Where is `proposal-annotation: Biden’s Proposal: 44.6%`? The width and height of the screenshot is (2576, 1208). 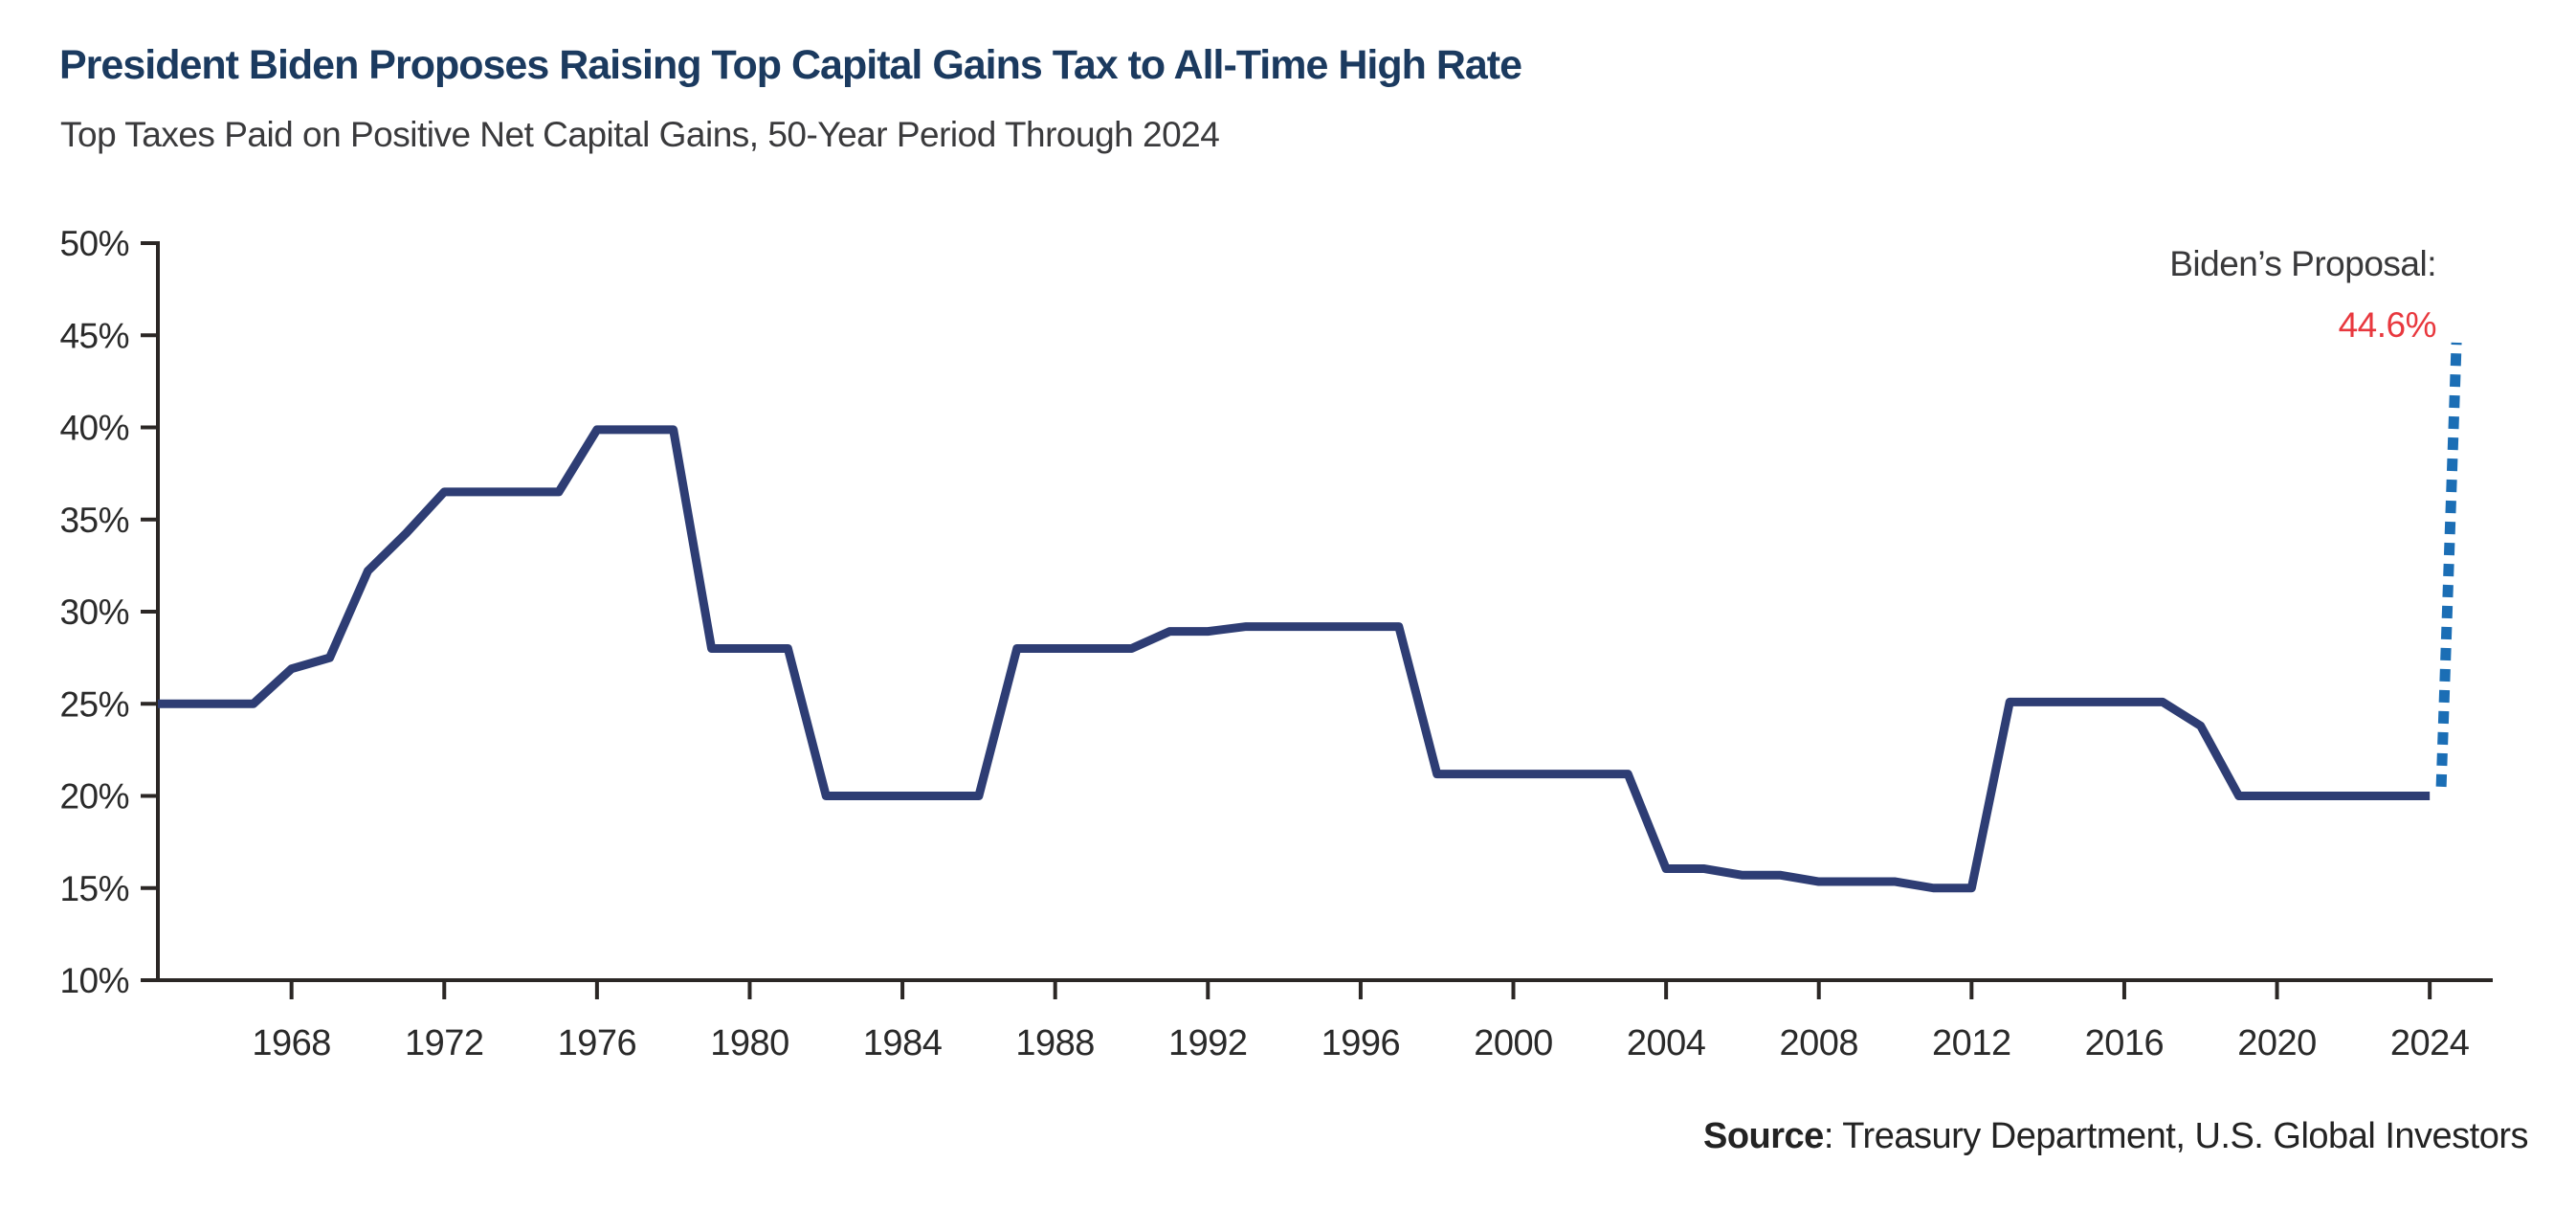 proposal-annotation: Biden’s Proposal: 44.6% is located at coordinates (2302, 295).